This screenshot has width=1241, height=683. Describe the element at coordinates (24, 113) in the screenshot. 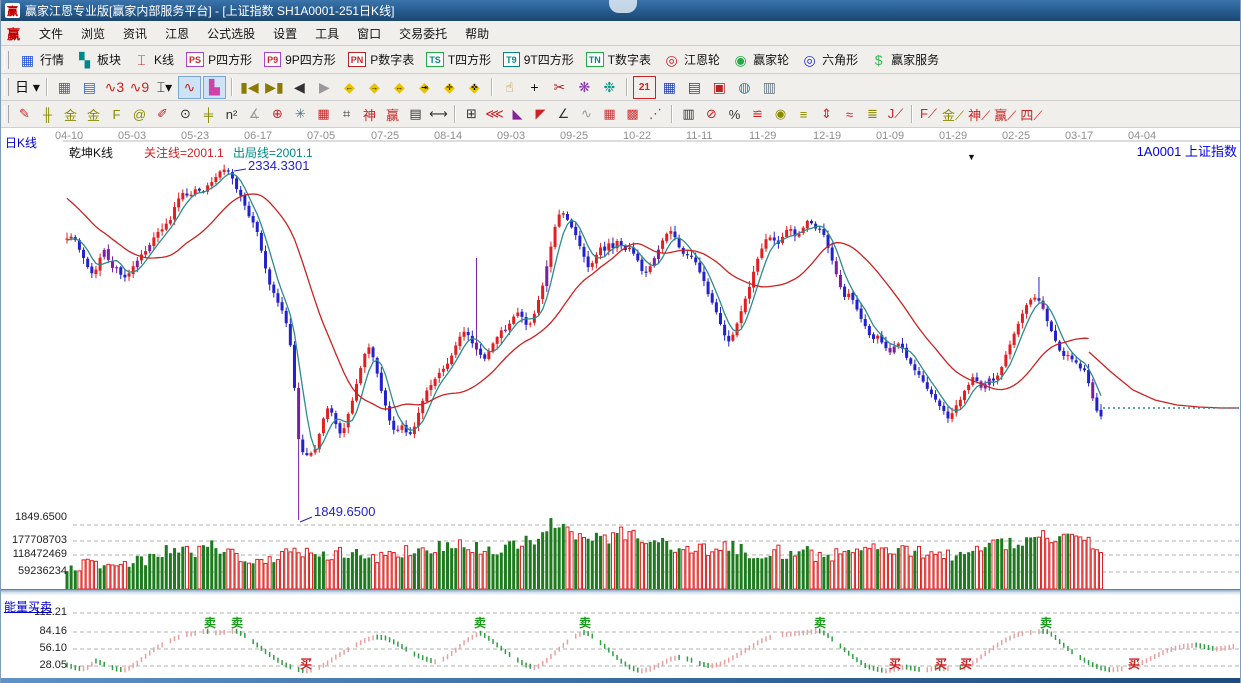

I see `gann-pencil-icon: ✎` at that location.